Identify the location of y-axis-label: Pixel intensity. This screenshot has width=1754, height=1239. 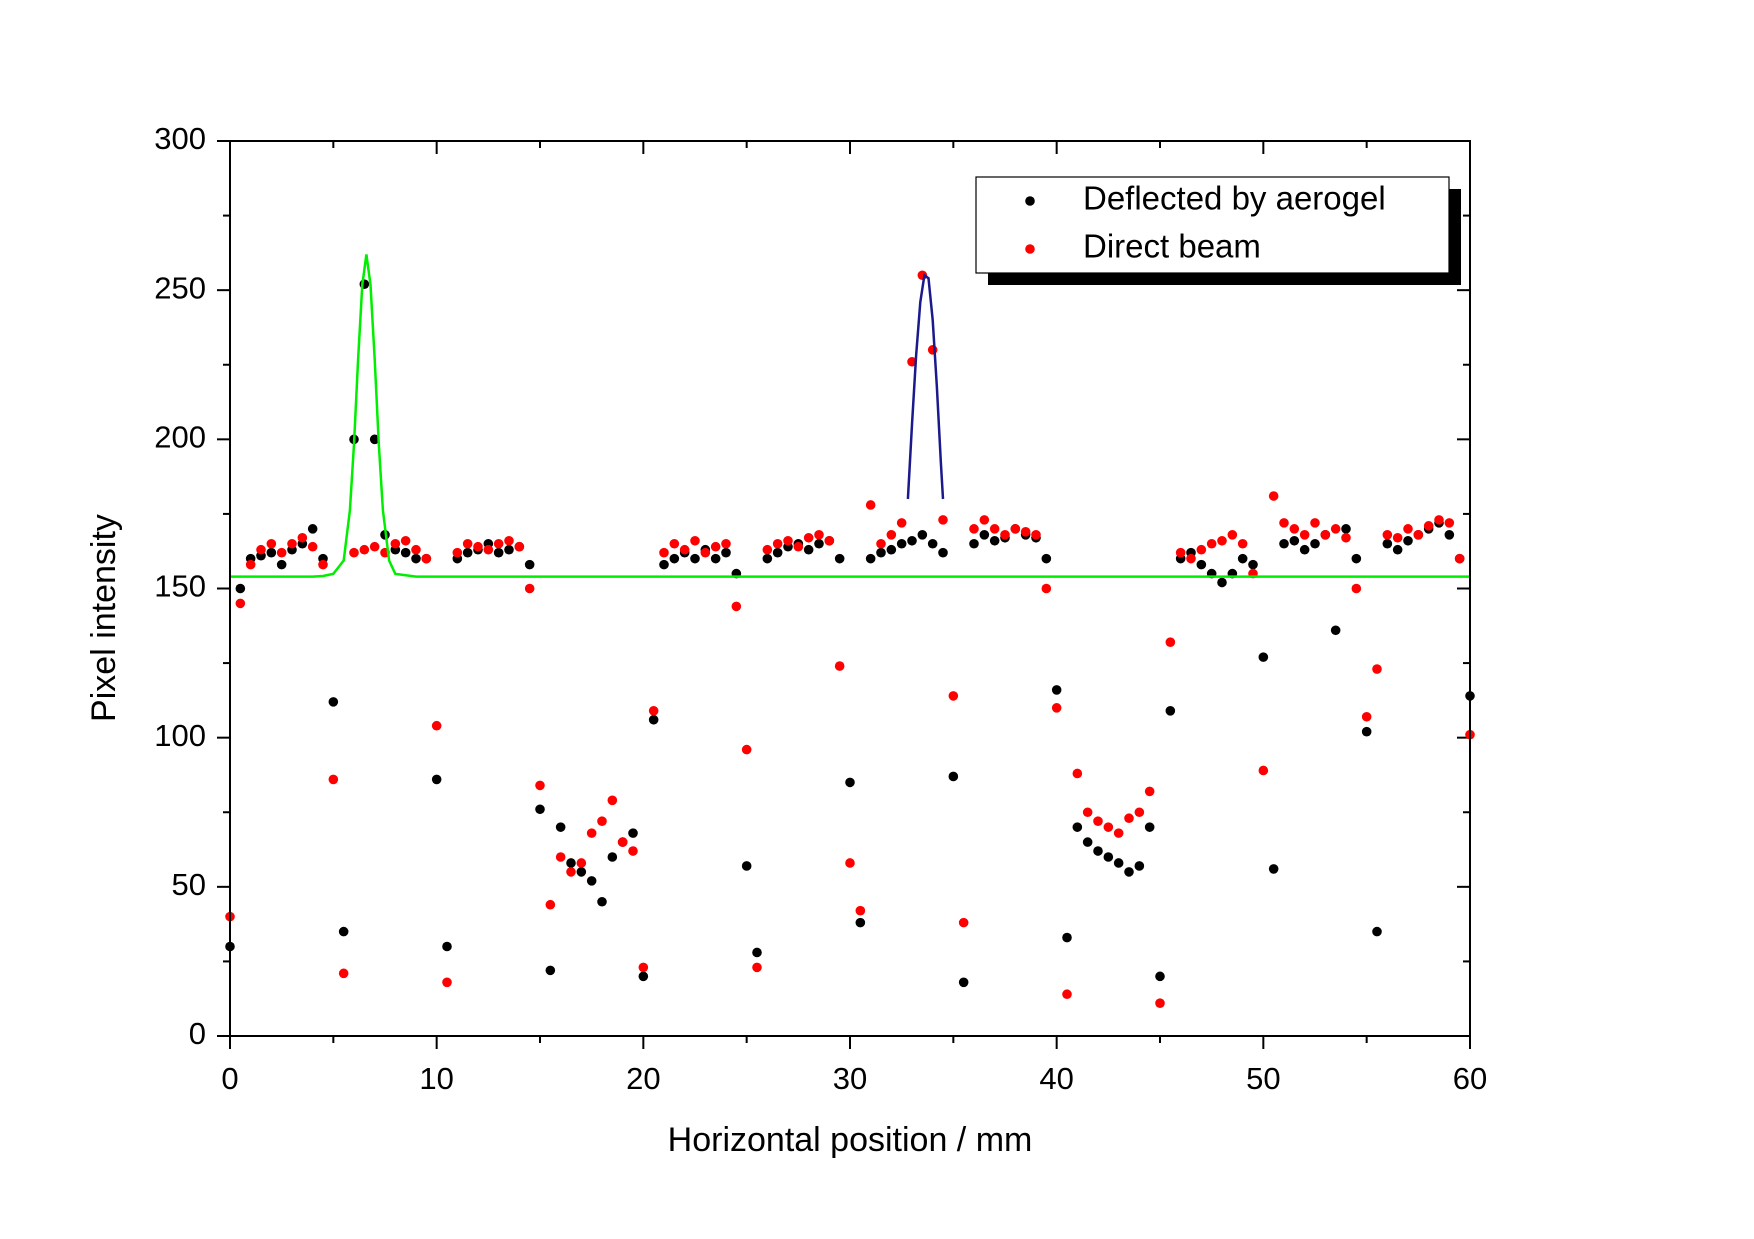
(104, 618).